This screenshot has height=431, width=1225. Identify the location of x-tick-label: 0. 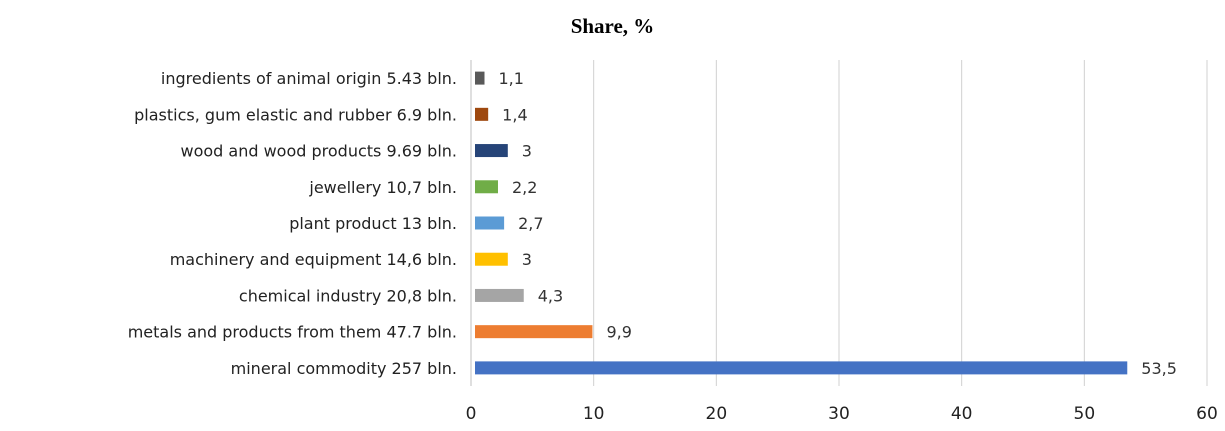
(471, 414).